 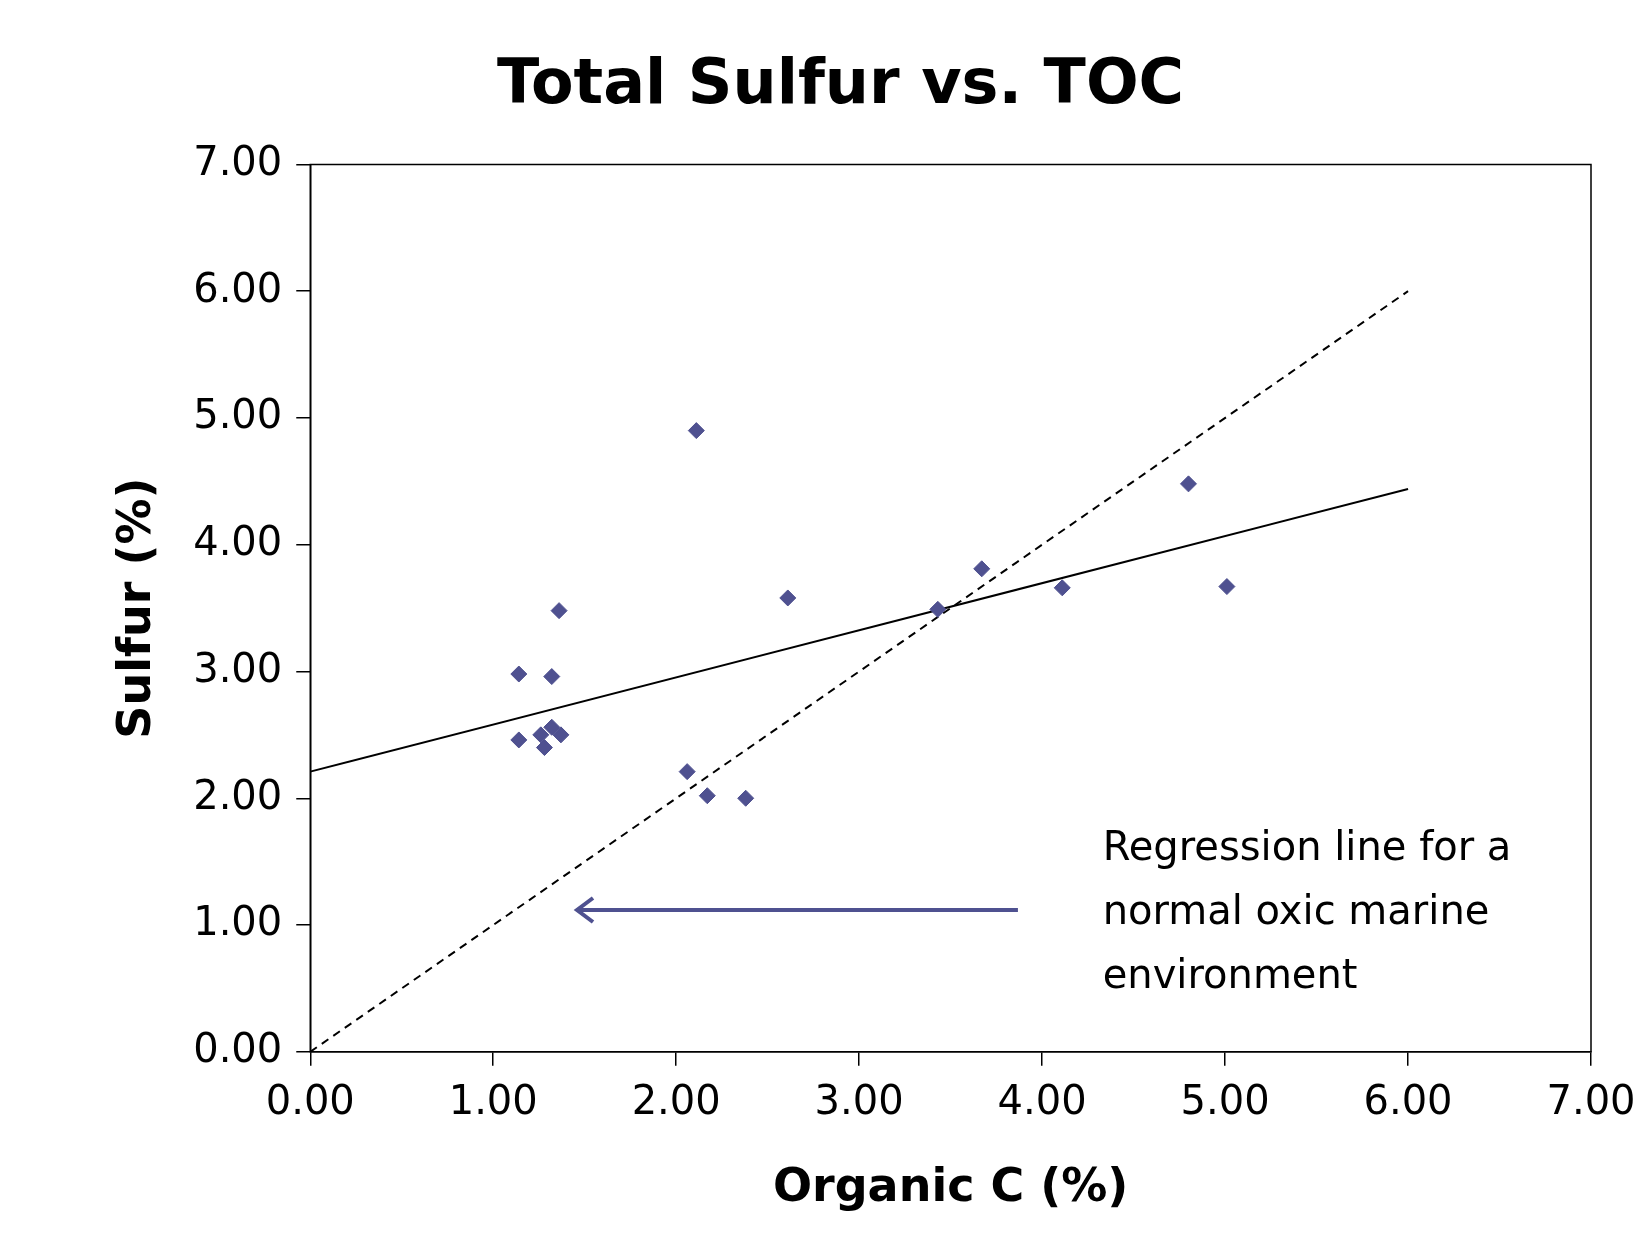 What do you see at coordinates (840, 82) in the screenshot?
I see `chart-title: Total Sulfur vs. TOC` at bounding box center [840, 82].